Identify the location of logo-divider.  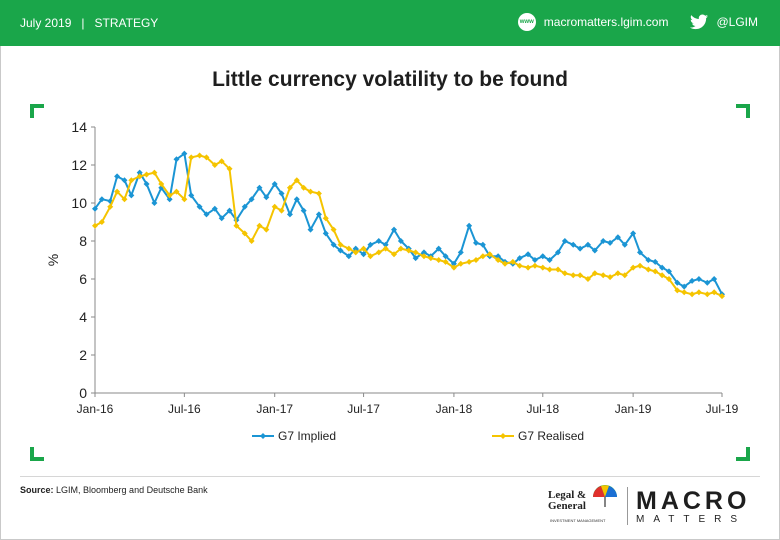
(627, 506).